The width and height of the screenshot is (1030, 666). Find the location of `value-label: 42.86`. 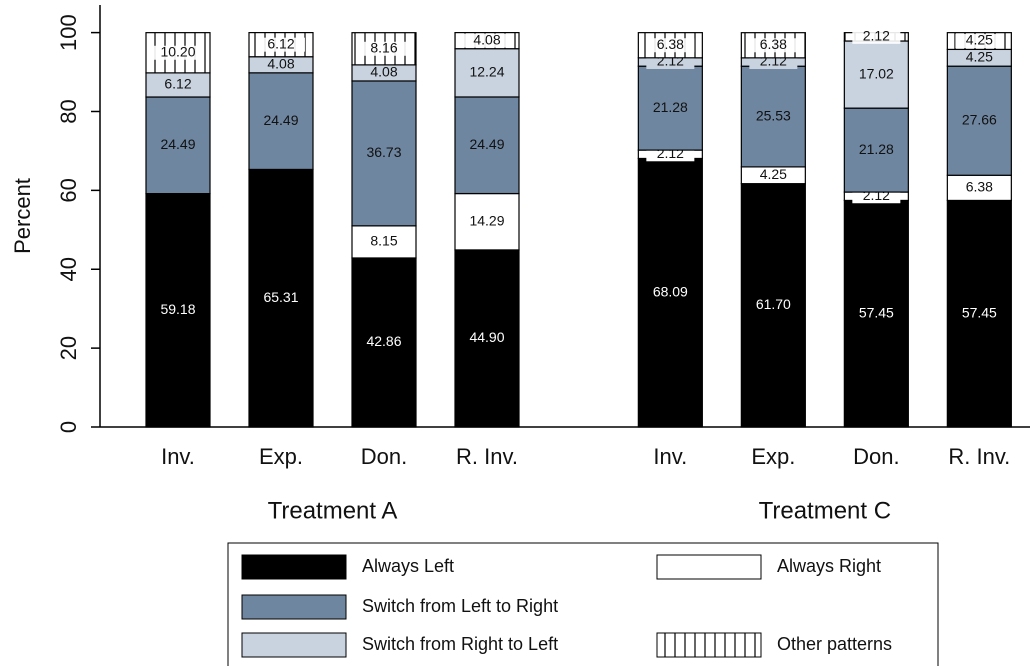

value-label: 42.86 is located at coordinates (383, 341).